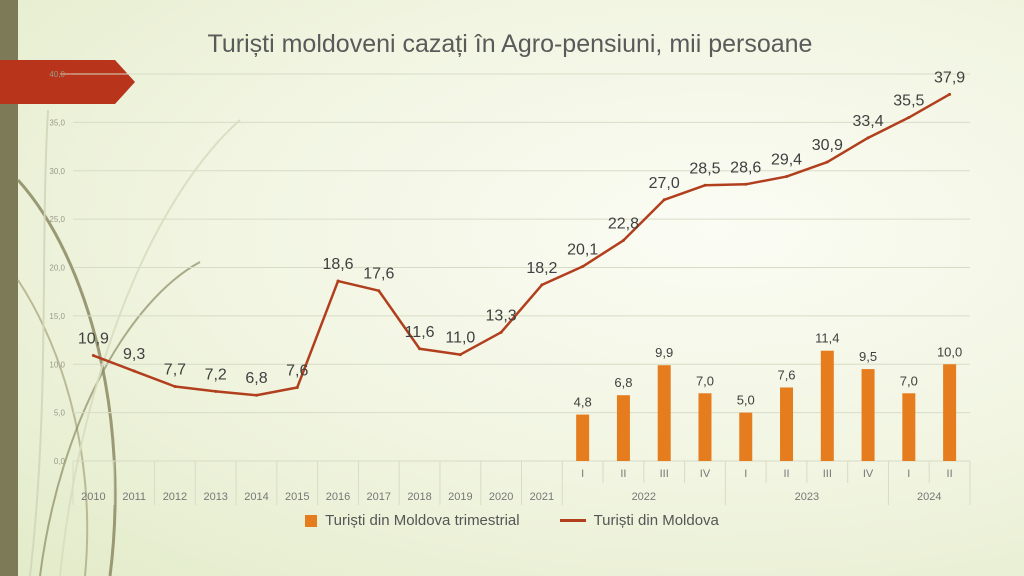  Describe the element at coordinates (379, 497) in the screenshot. I see `x-tick-label: 2017` at that location.